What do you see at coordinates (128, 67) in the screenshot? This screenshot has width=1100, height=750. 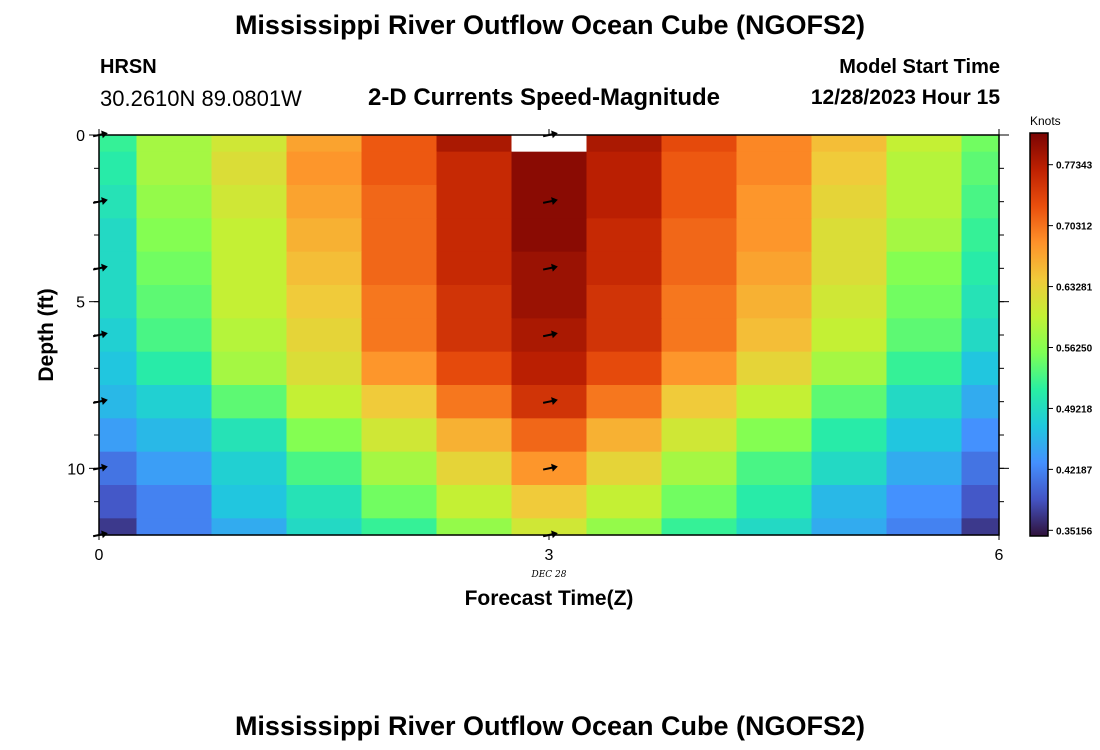 I see `station-name: HRSN` at bounding box center [128, 67].